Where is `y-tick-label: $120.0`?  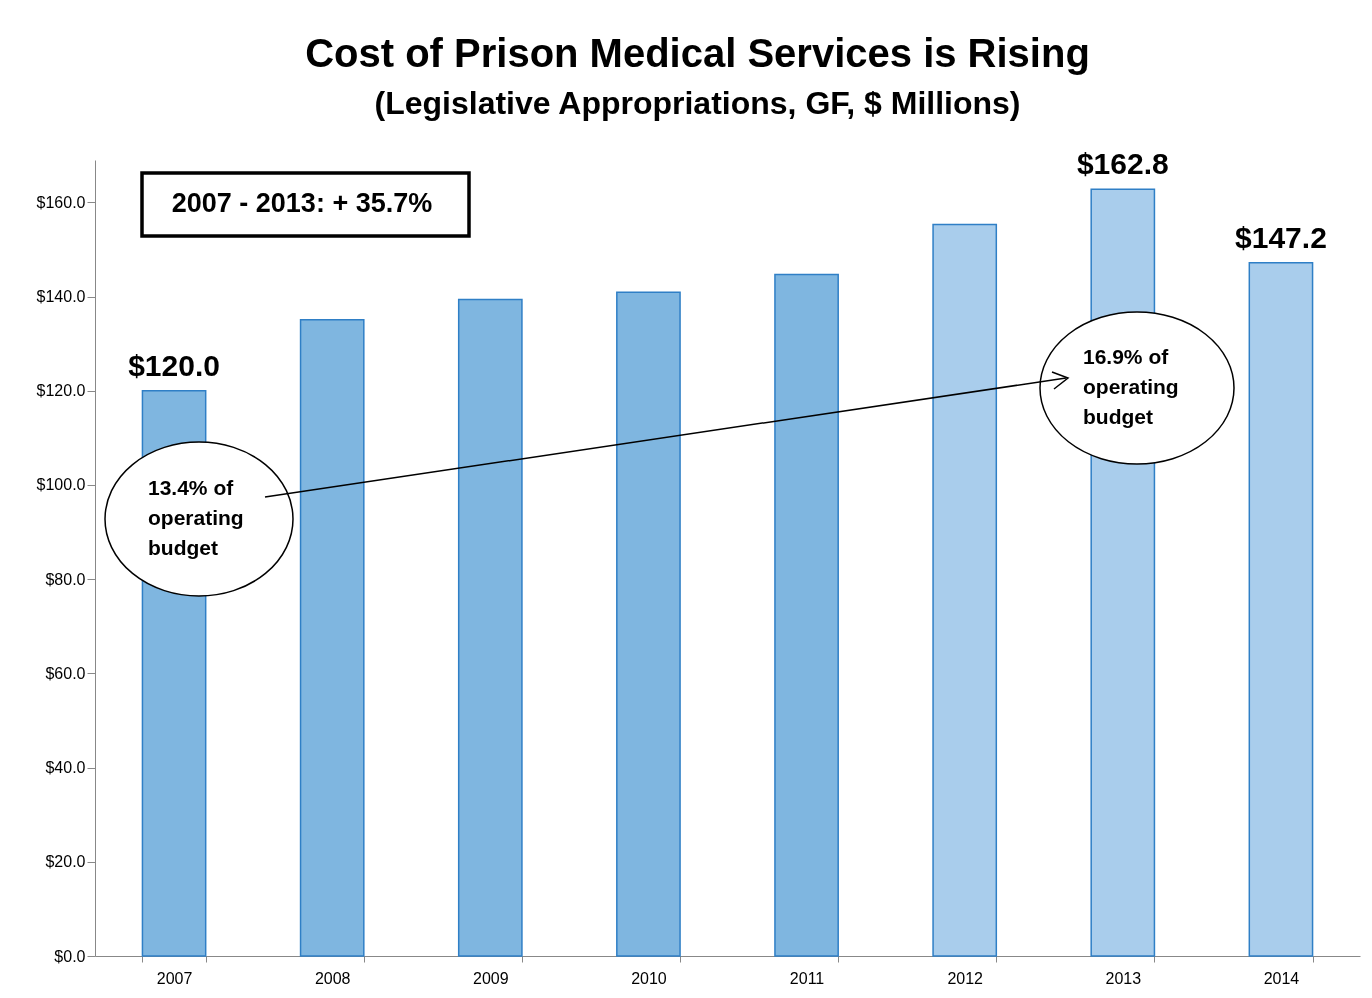
y-tick-label: $120.0 is located at coordinates (61, 391).